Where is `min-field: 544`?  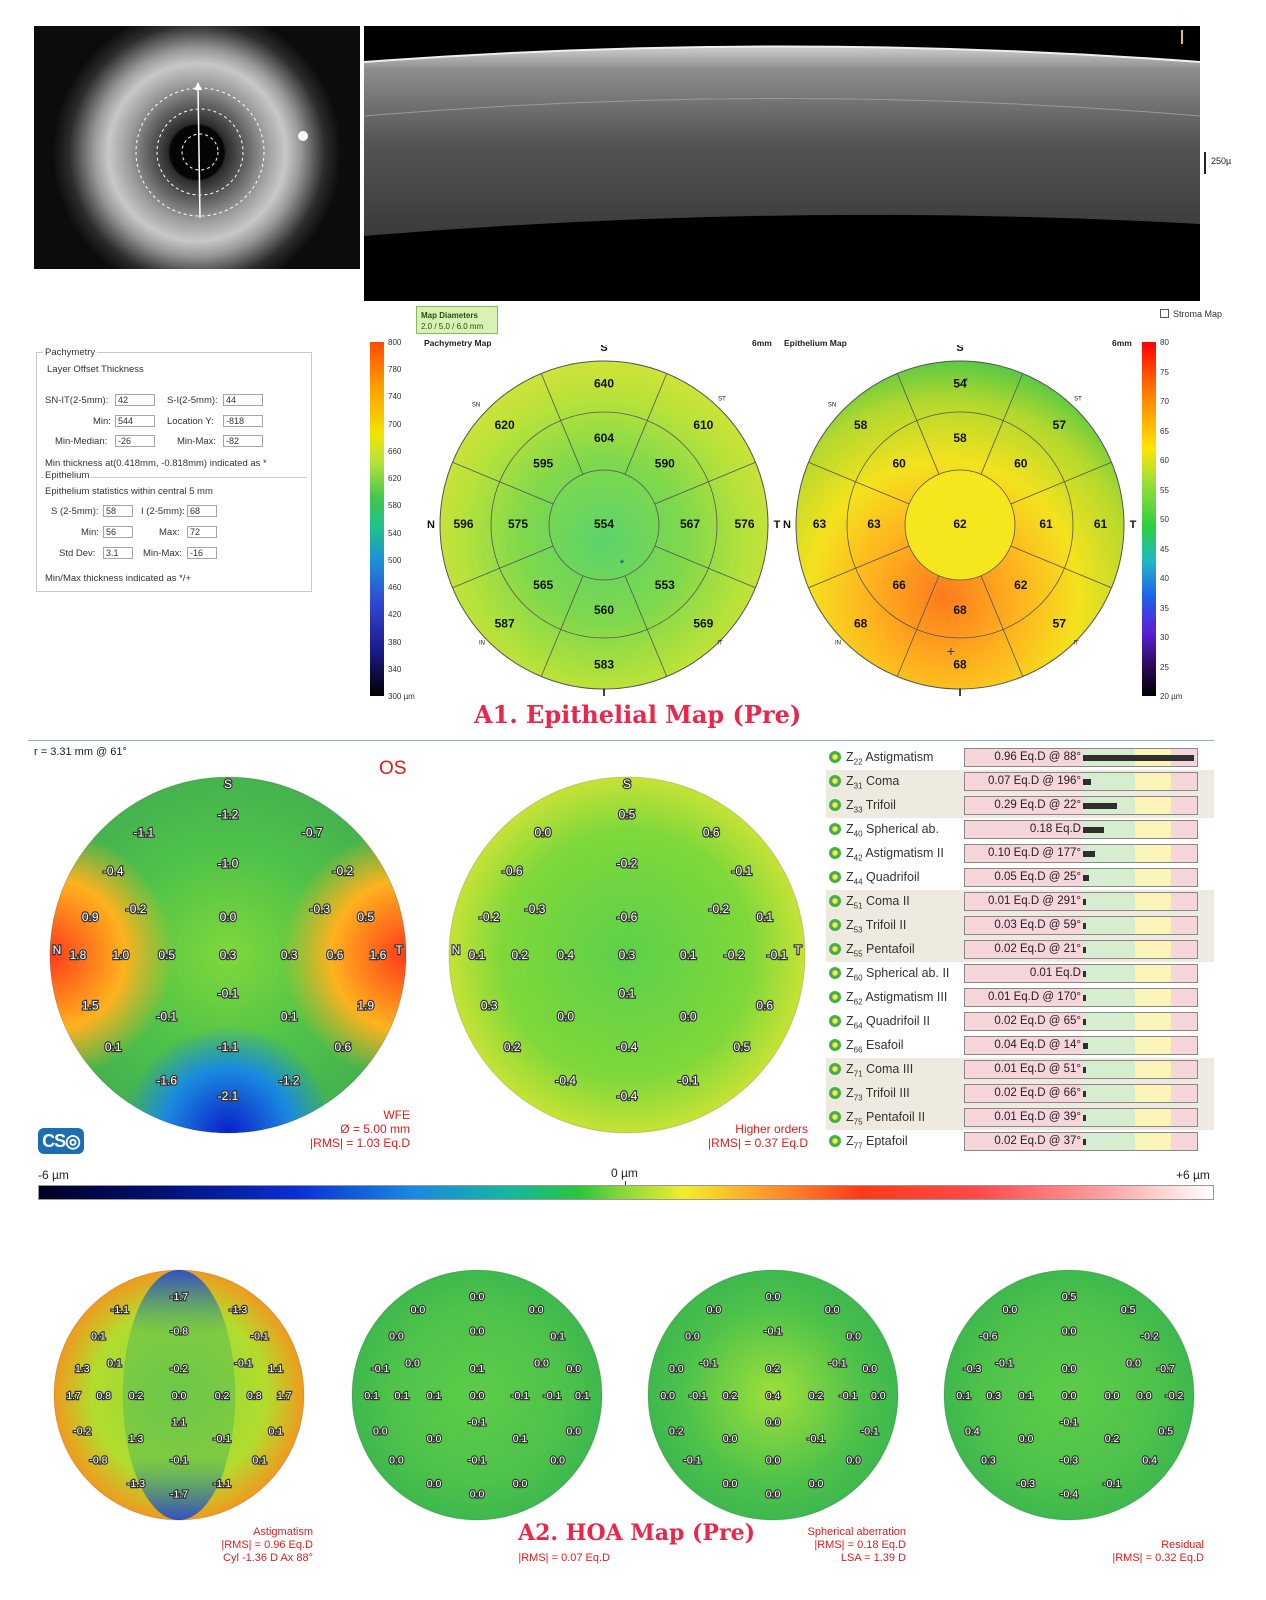 min-field: 544 is located at coordinates (135, 421).